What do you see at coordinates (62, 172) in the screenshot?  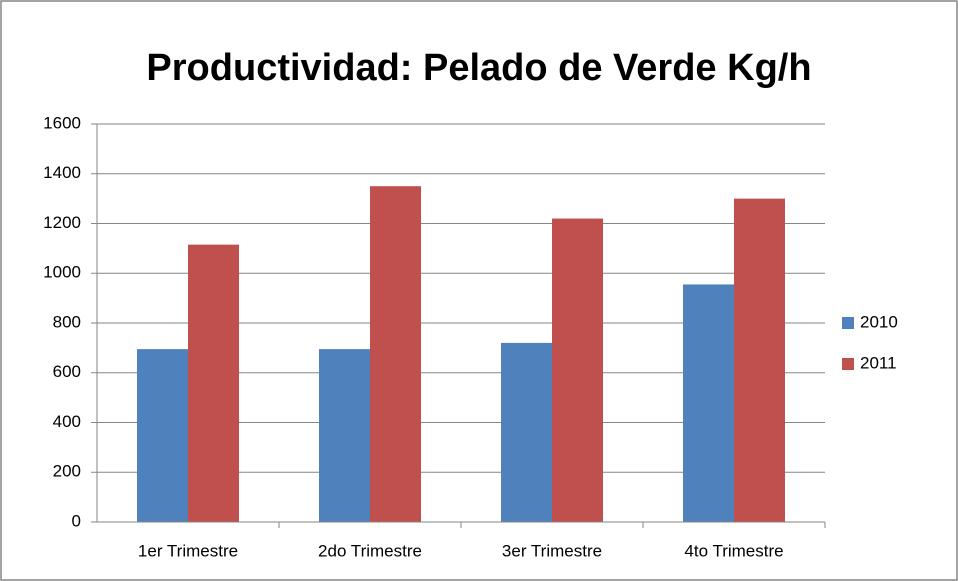 I see `y-tick-label: 1400` at bounding box center [62, 172].